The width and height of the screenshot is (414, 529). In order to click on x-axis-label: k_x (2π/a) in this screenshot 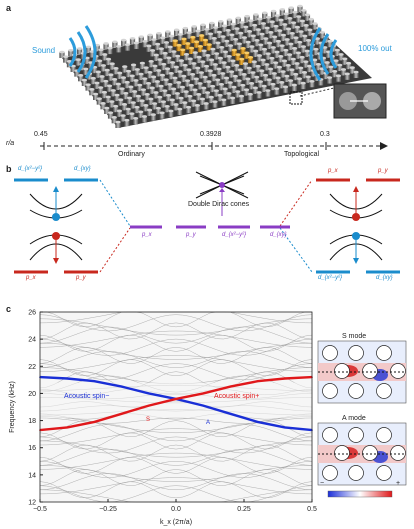, I will do `click(176, 522)`.